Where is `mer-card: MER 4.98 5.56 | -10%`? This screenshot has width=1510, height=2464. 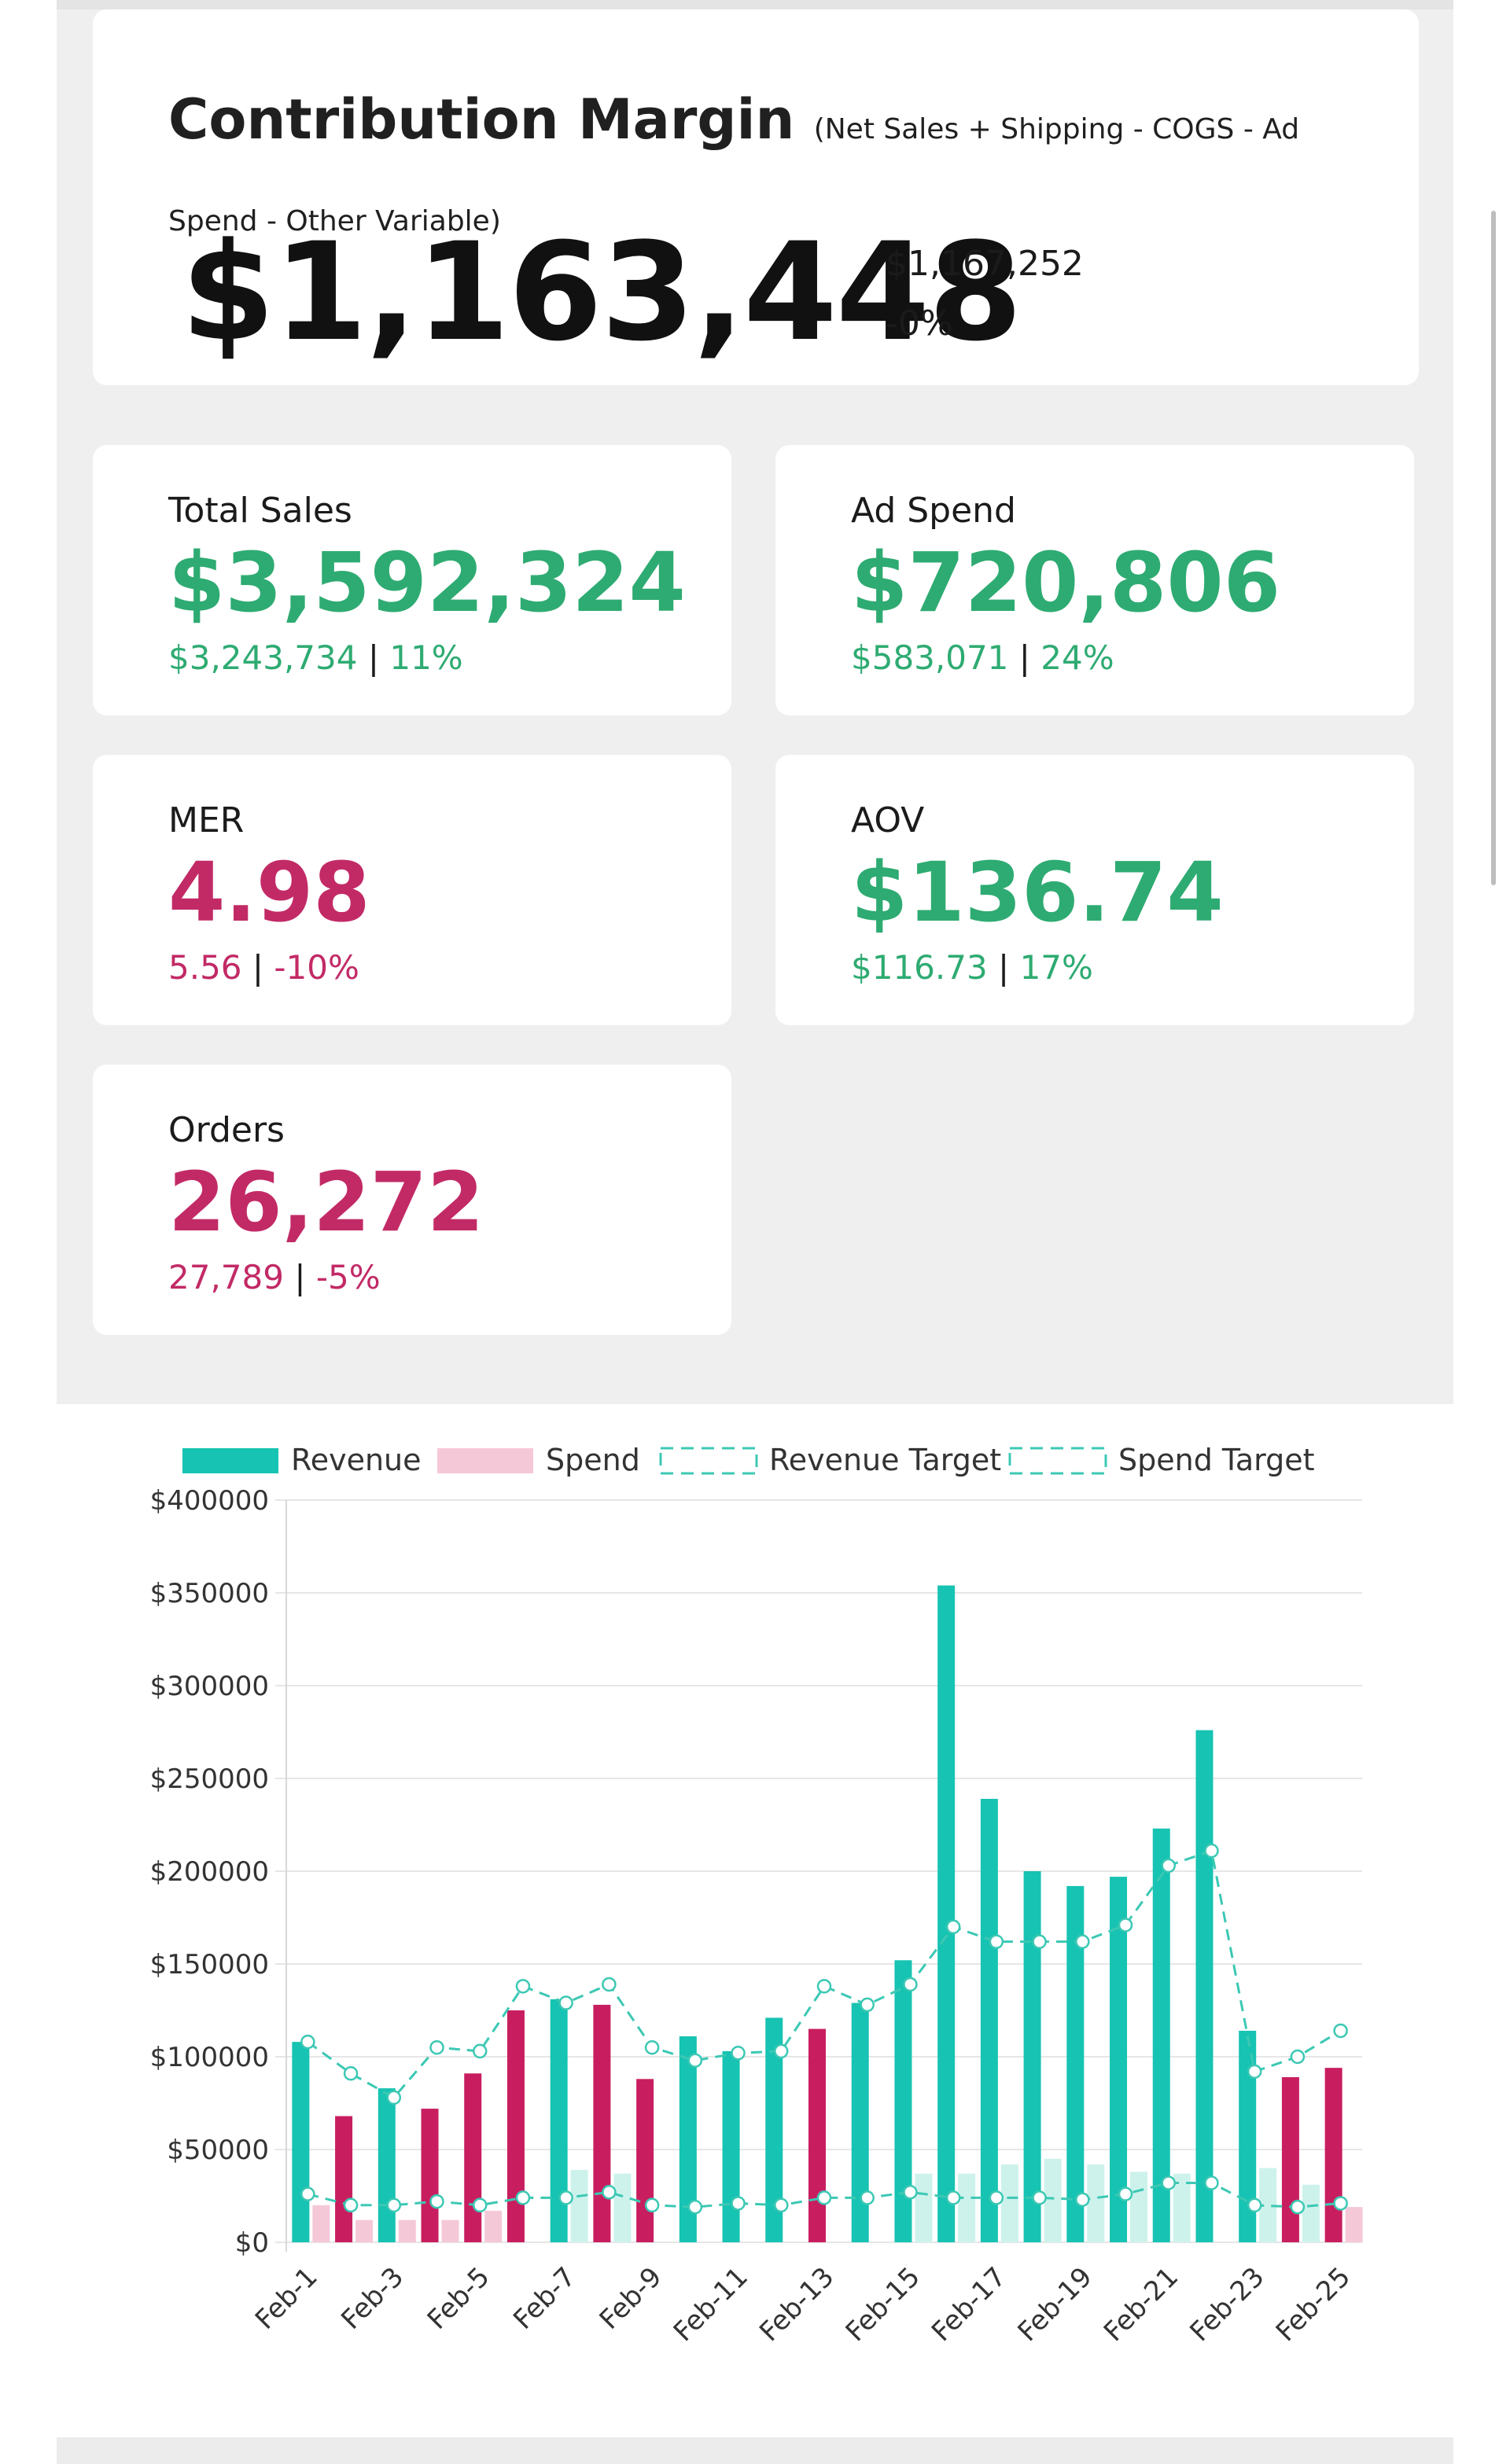 mer-card: MER 4.98 5.56 | -10% is located at coordinates (412, 890).